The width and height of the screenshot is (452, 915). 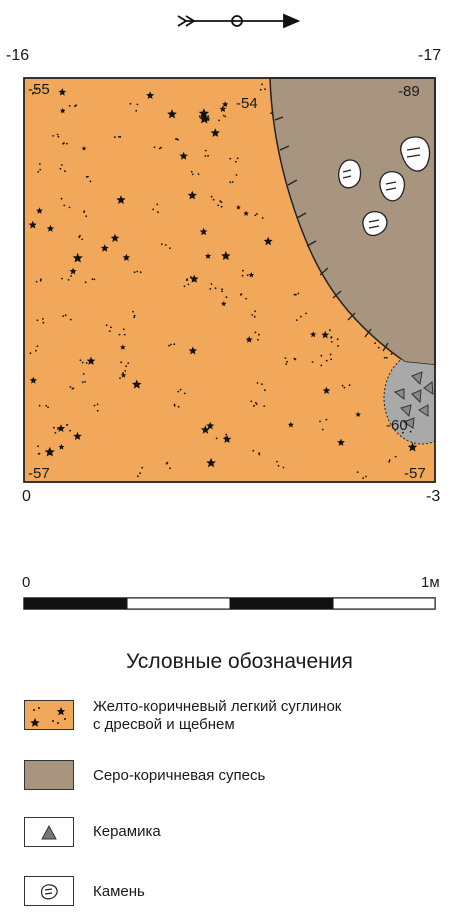 What do you see at coordinates (430, 582) in the screenshot?
I see `scale-label-end: 1м` at bounding box center [430, 582].